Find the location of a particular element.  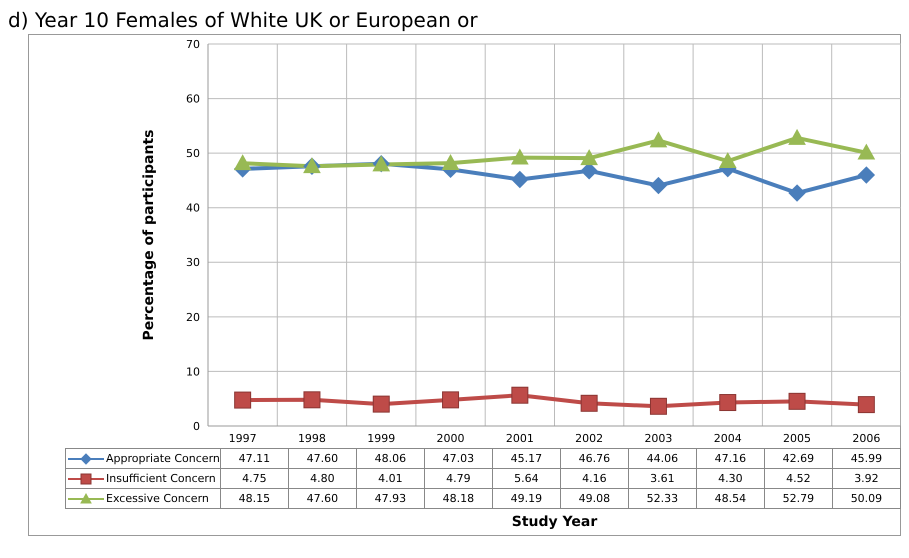

data-label: 45.99 is located at coordinates (866, 458).